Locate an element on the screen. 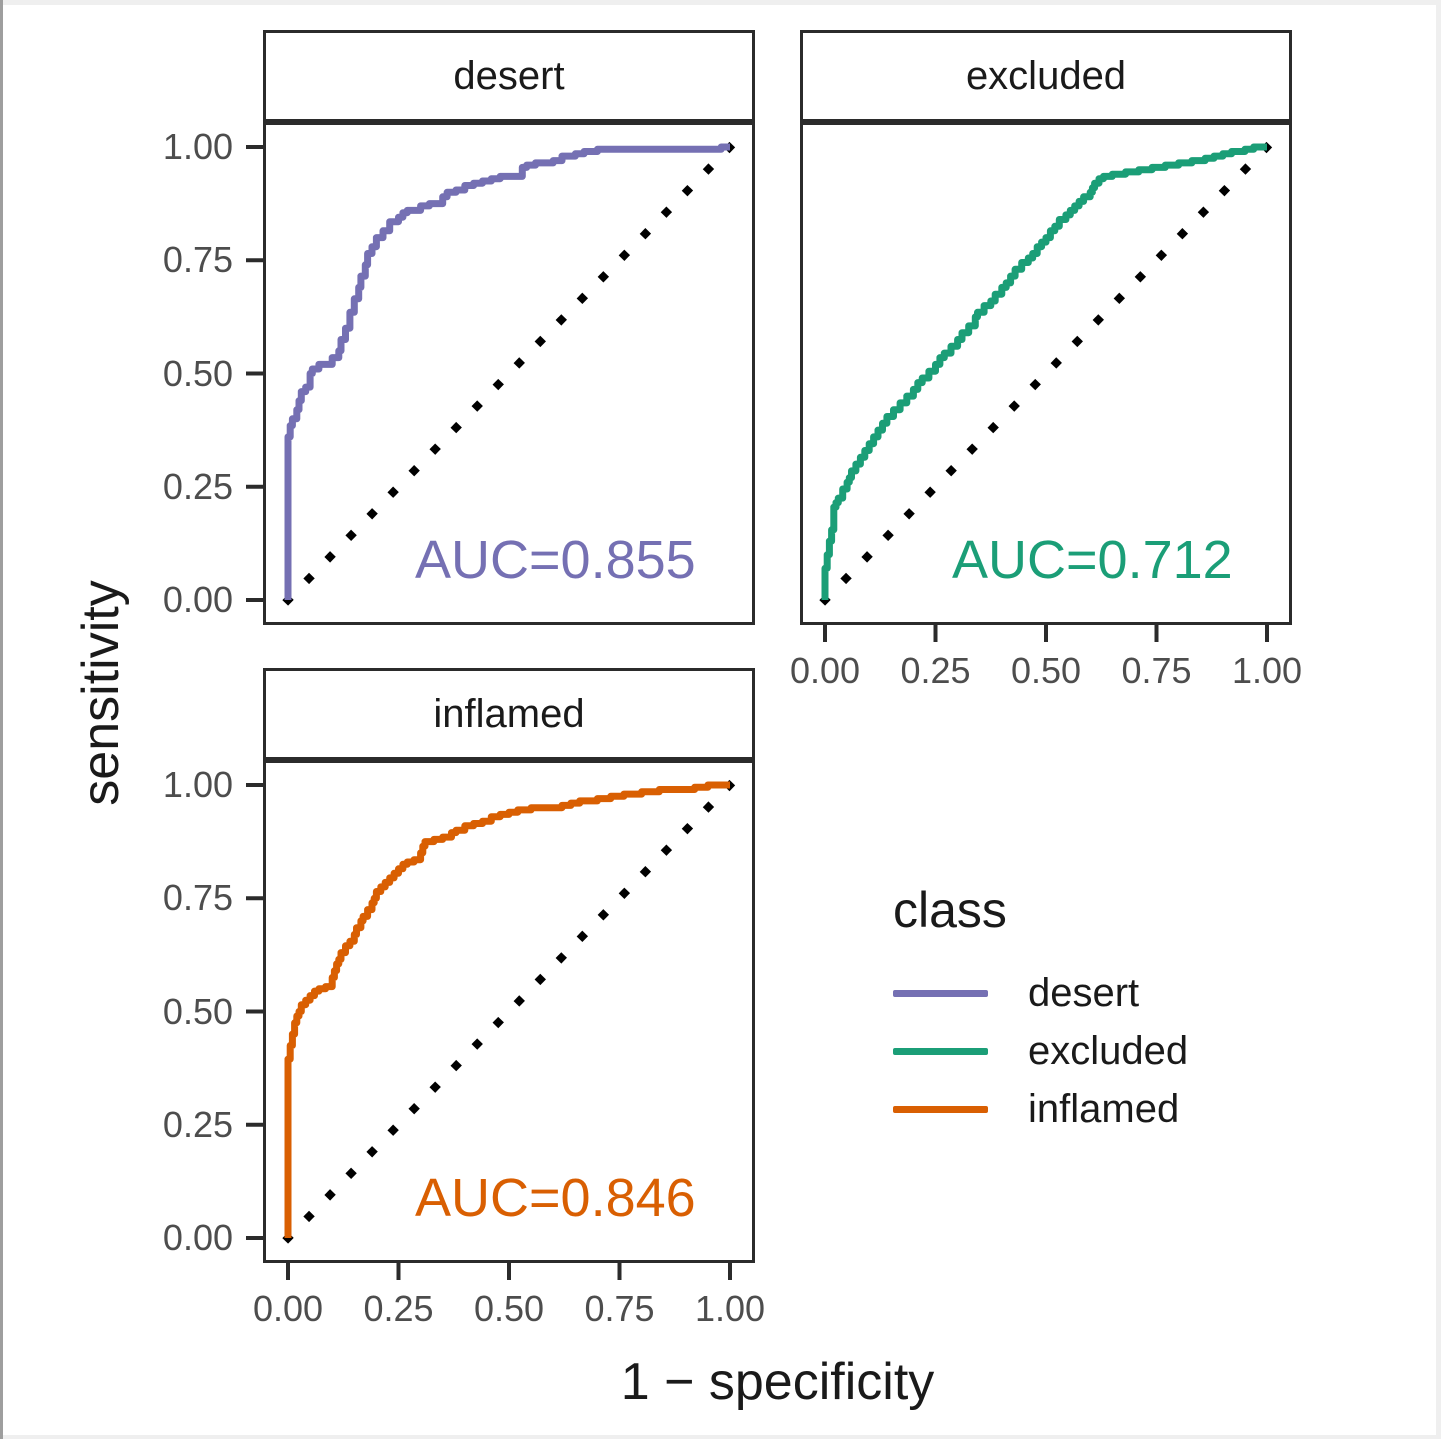  facet-strip-label: desert is located at coordinates (509, 75).